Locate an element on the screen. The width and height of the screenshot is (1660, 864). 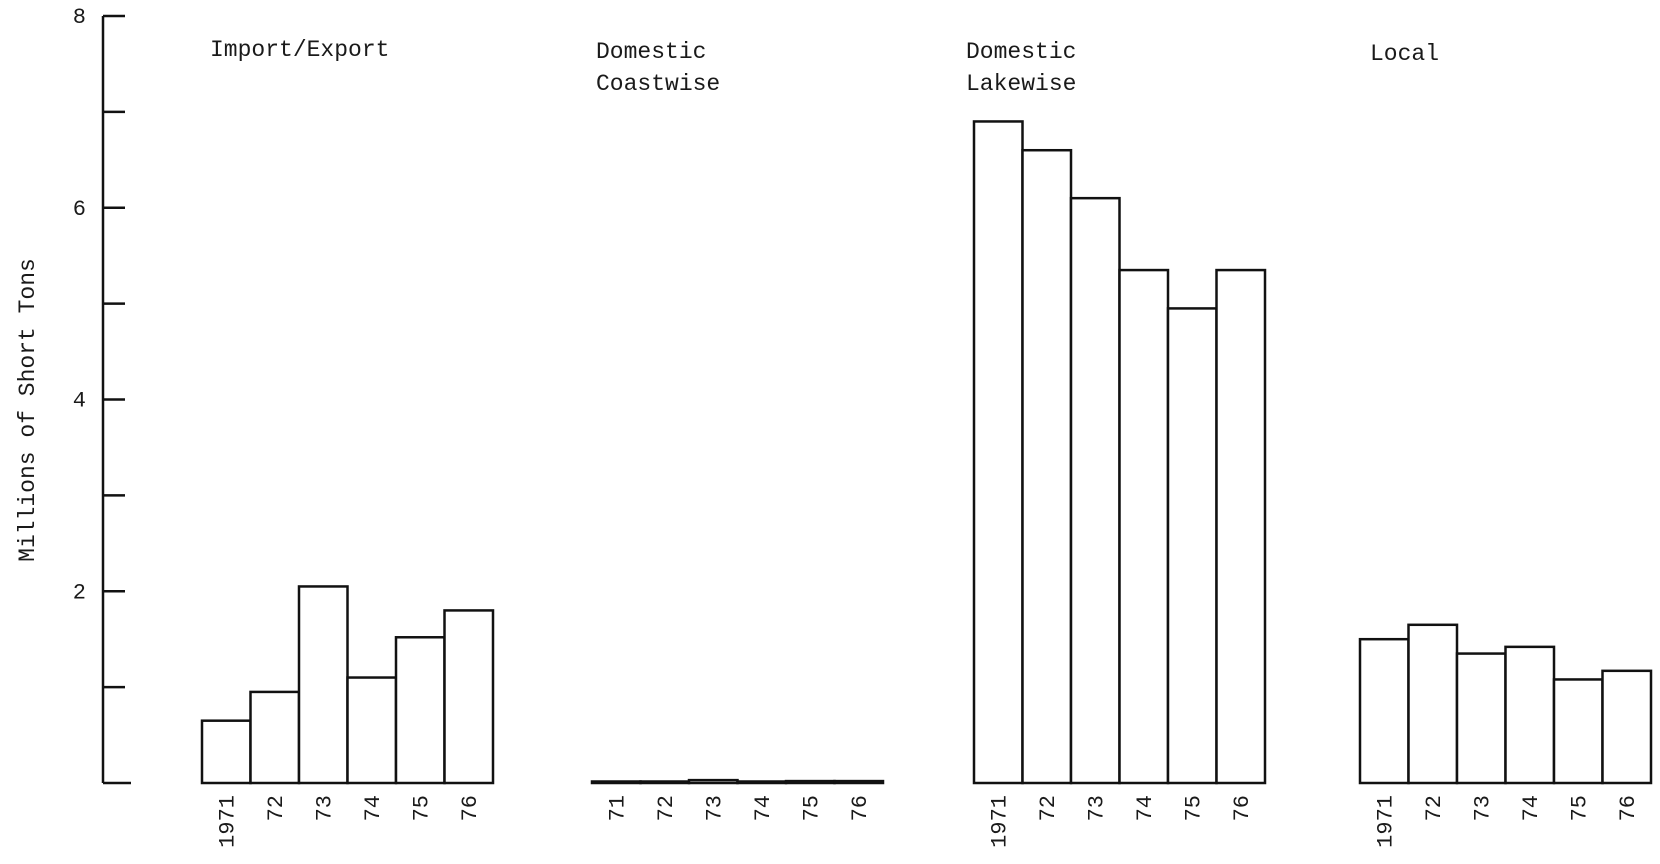
y-axis: 2 4 6 8 is located at coordinates (102, 395).